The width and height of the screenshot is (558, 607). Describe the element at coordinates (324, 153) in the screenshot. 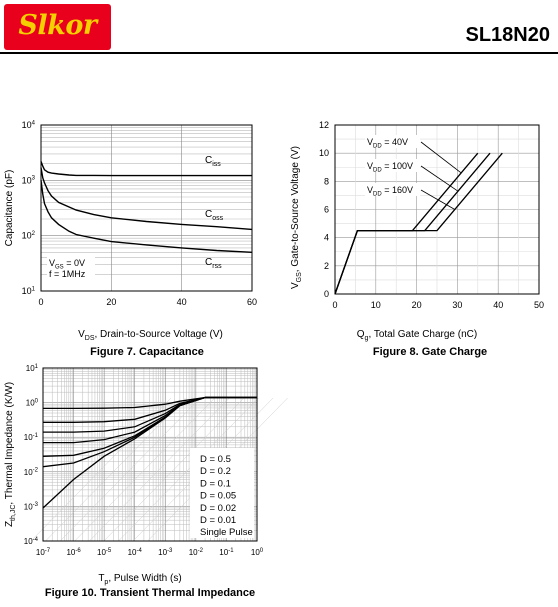

I see `y-tick-label: 10` at that location.